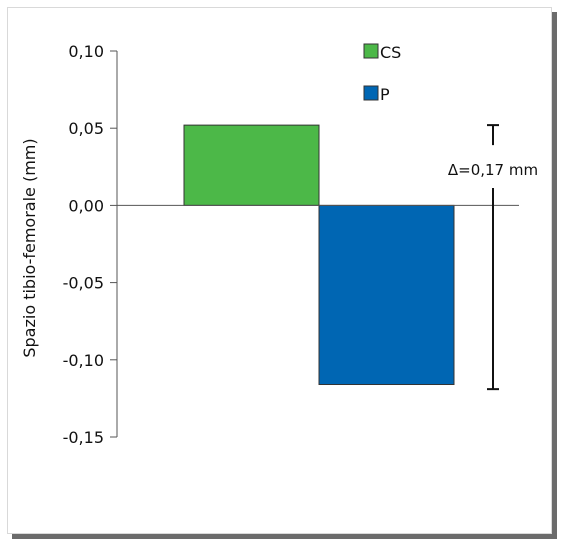 Image resolution: width=561 pixels, height=543 pixels. What do you see at coordinates (385, 94) in the screenshot?
I see `legend-label-p: P` at bounding box center [385, 94].